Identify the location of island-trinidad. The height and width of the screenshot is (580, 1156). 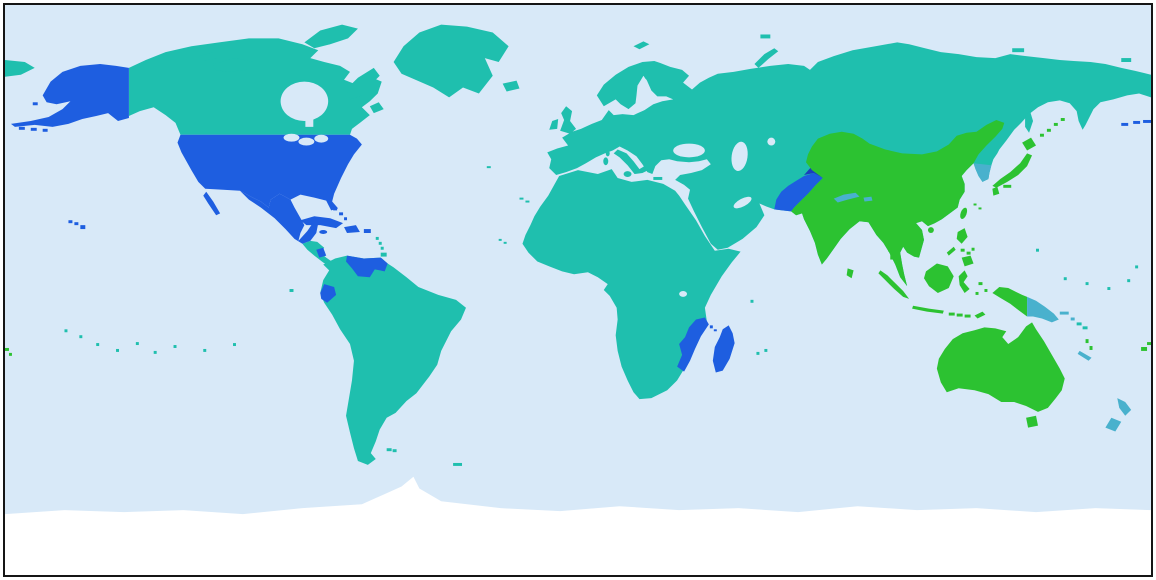
(383, 254).